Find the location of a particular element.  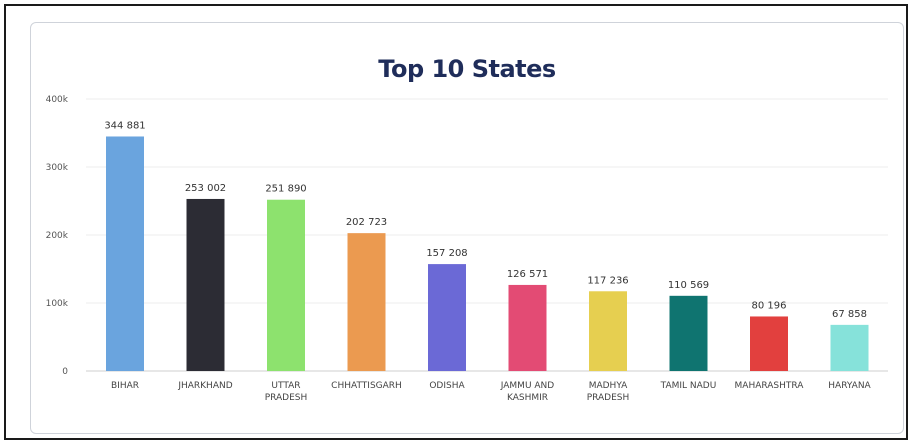

value-label: 253 002 is located at coordinates (205, 188).